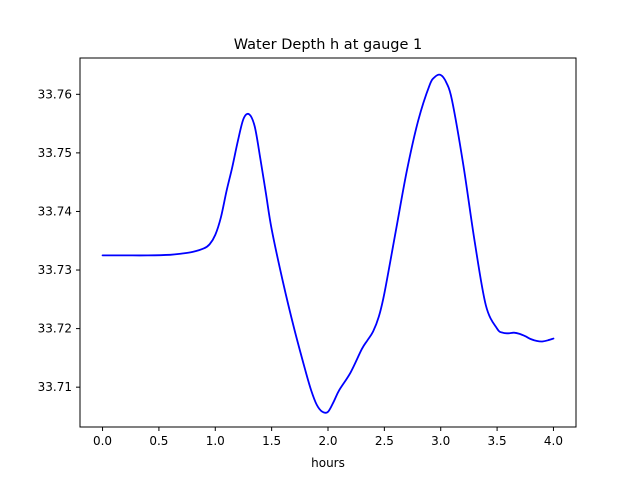 Image resolution: width=640 pixels, height=480 pixels. Describe the element at coordinates (55, 211) in the screenshot. I see `y-tick-label: 33.74` at that location.